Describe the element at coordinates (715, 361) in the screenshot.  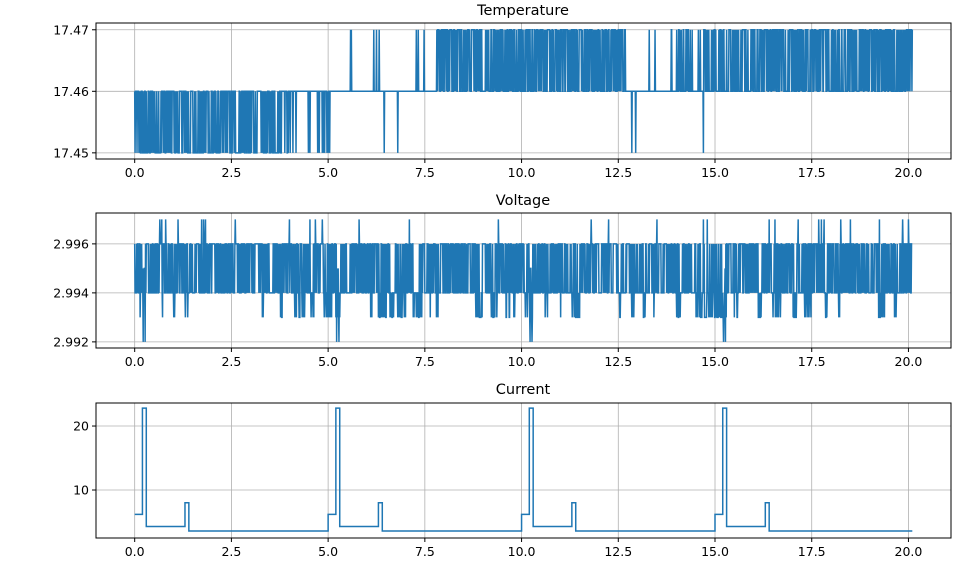
I see `voltage-x-tick-label: 15.0` at that location.